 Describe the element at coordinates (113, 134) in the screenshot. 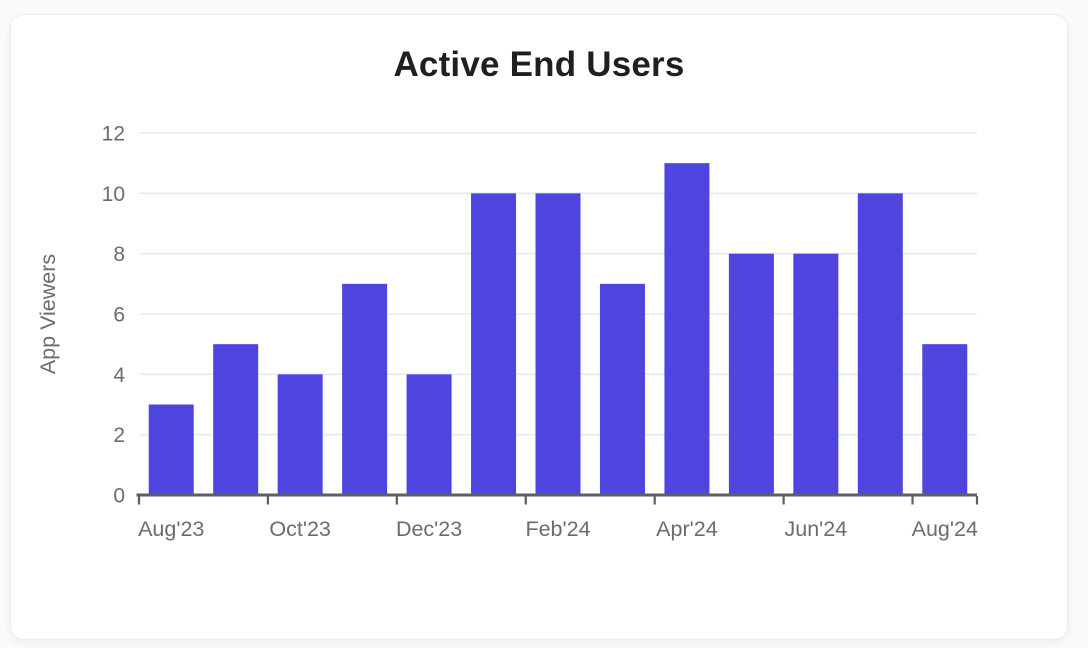

I see `y-tick-label: 12` at that location.